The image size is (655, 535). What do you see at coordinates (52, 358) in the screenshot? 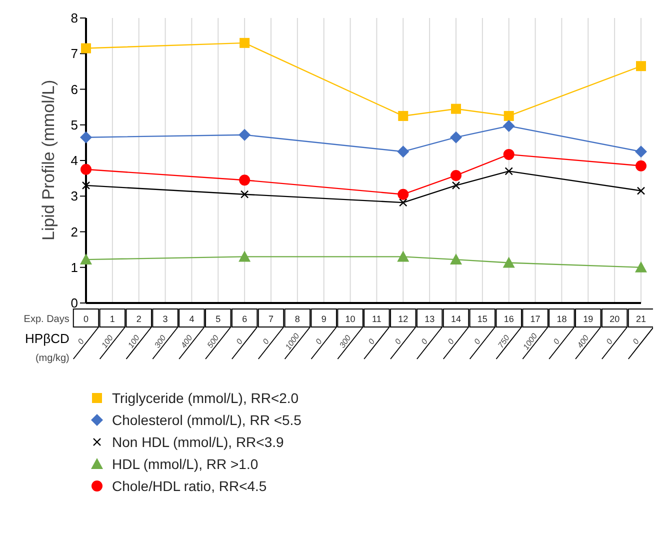
I see `text: (mg/kg)` at bounding box center [52, 358].